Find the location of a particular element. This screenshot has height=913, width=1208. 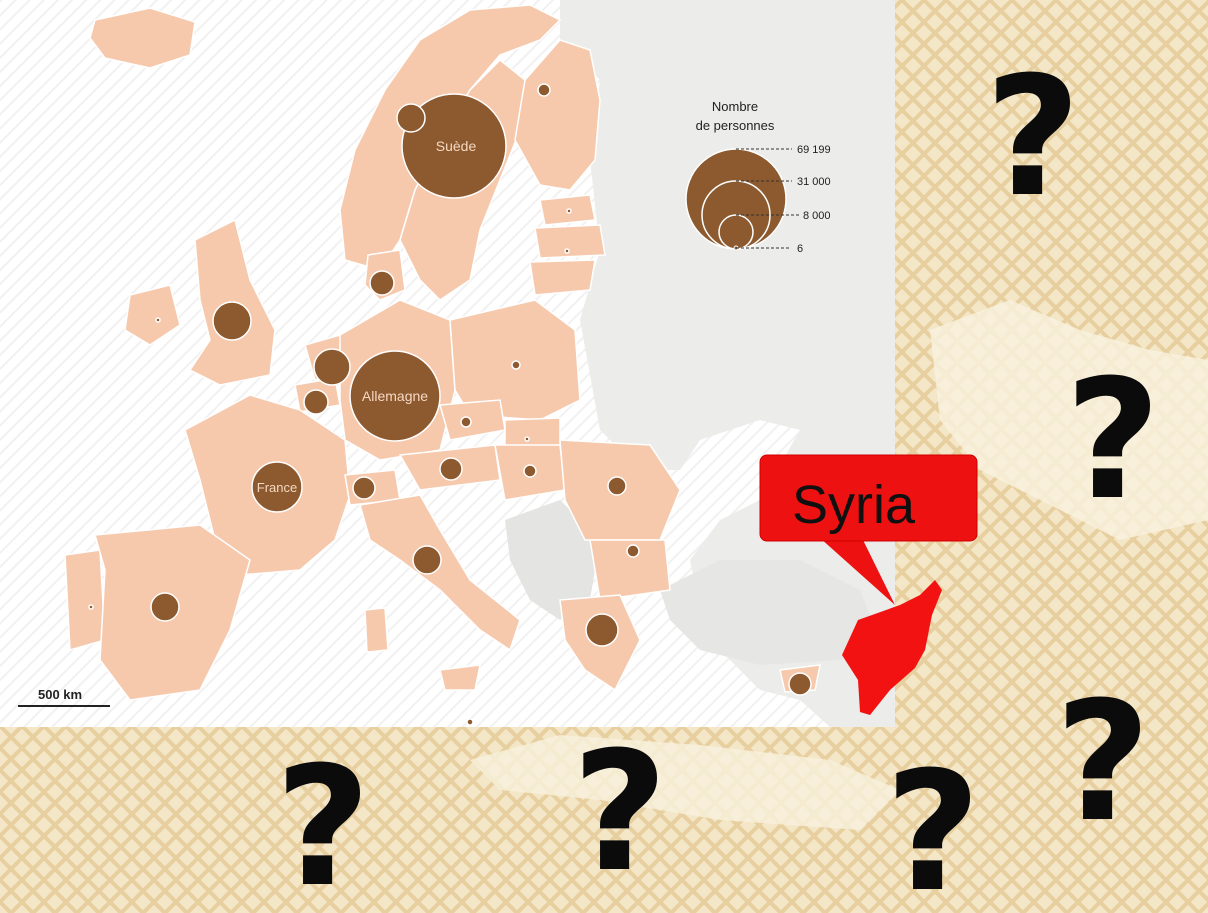

faint-landmass-right is located at coordinates (1069, 420).